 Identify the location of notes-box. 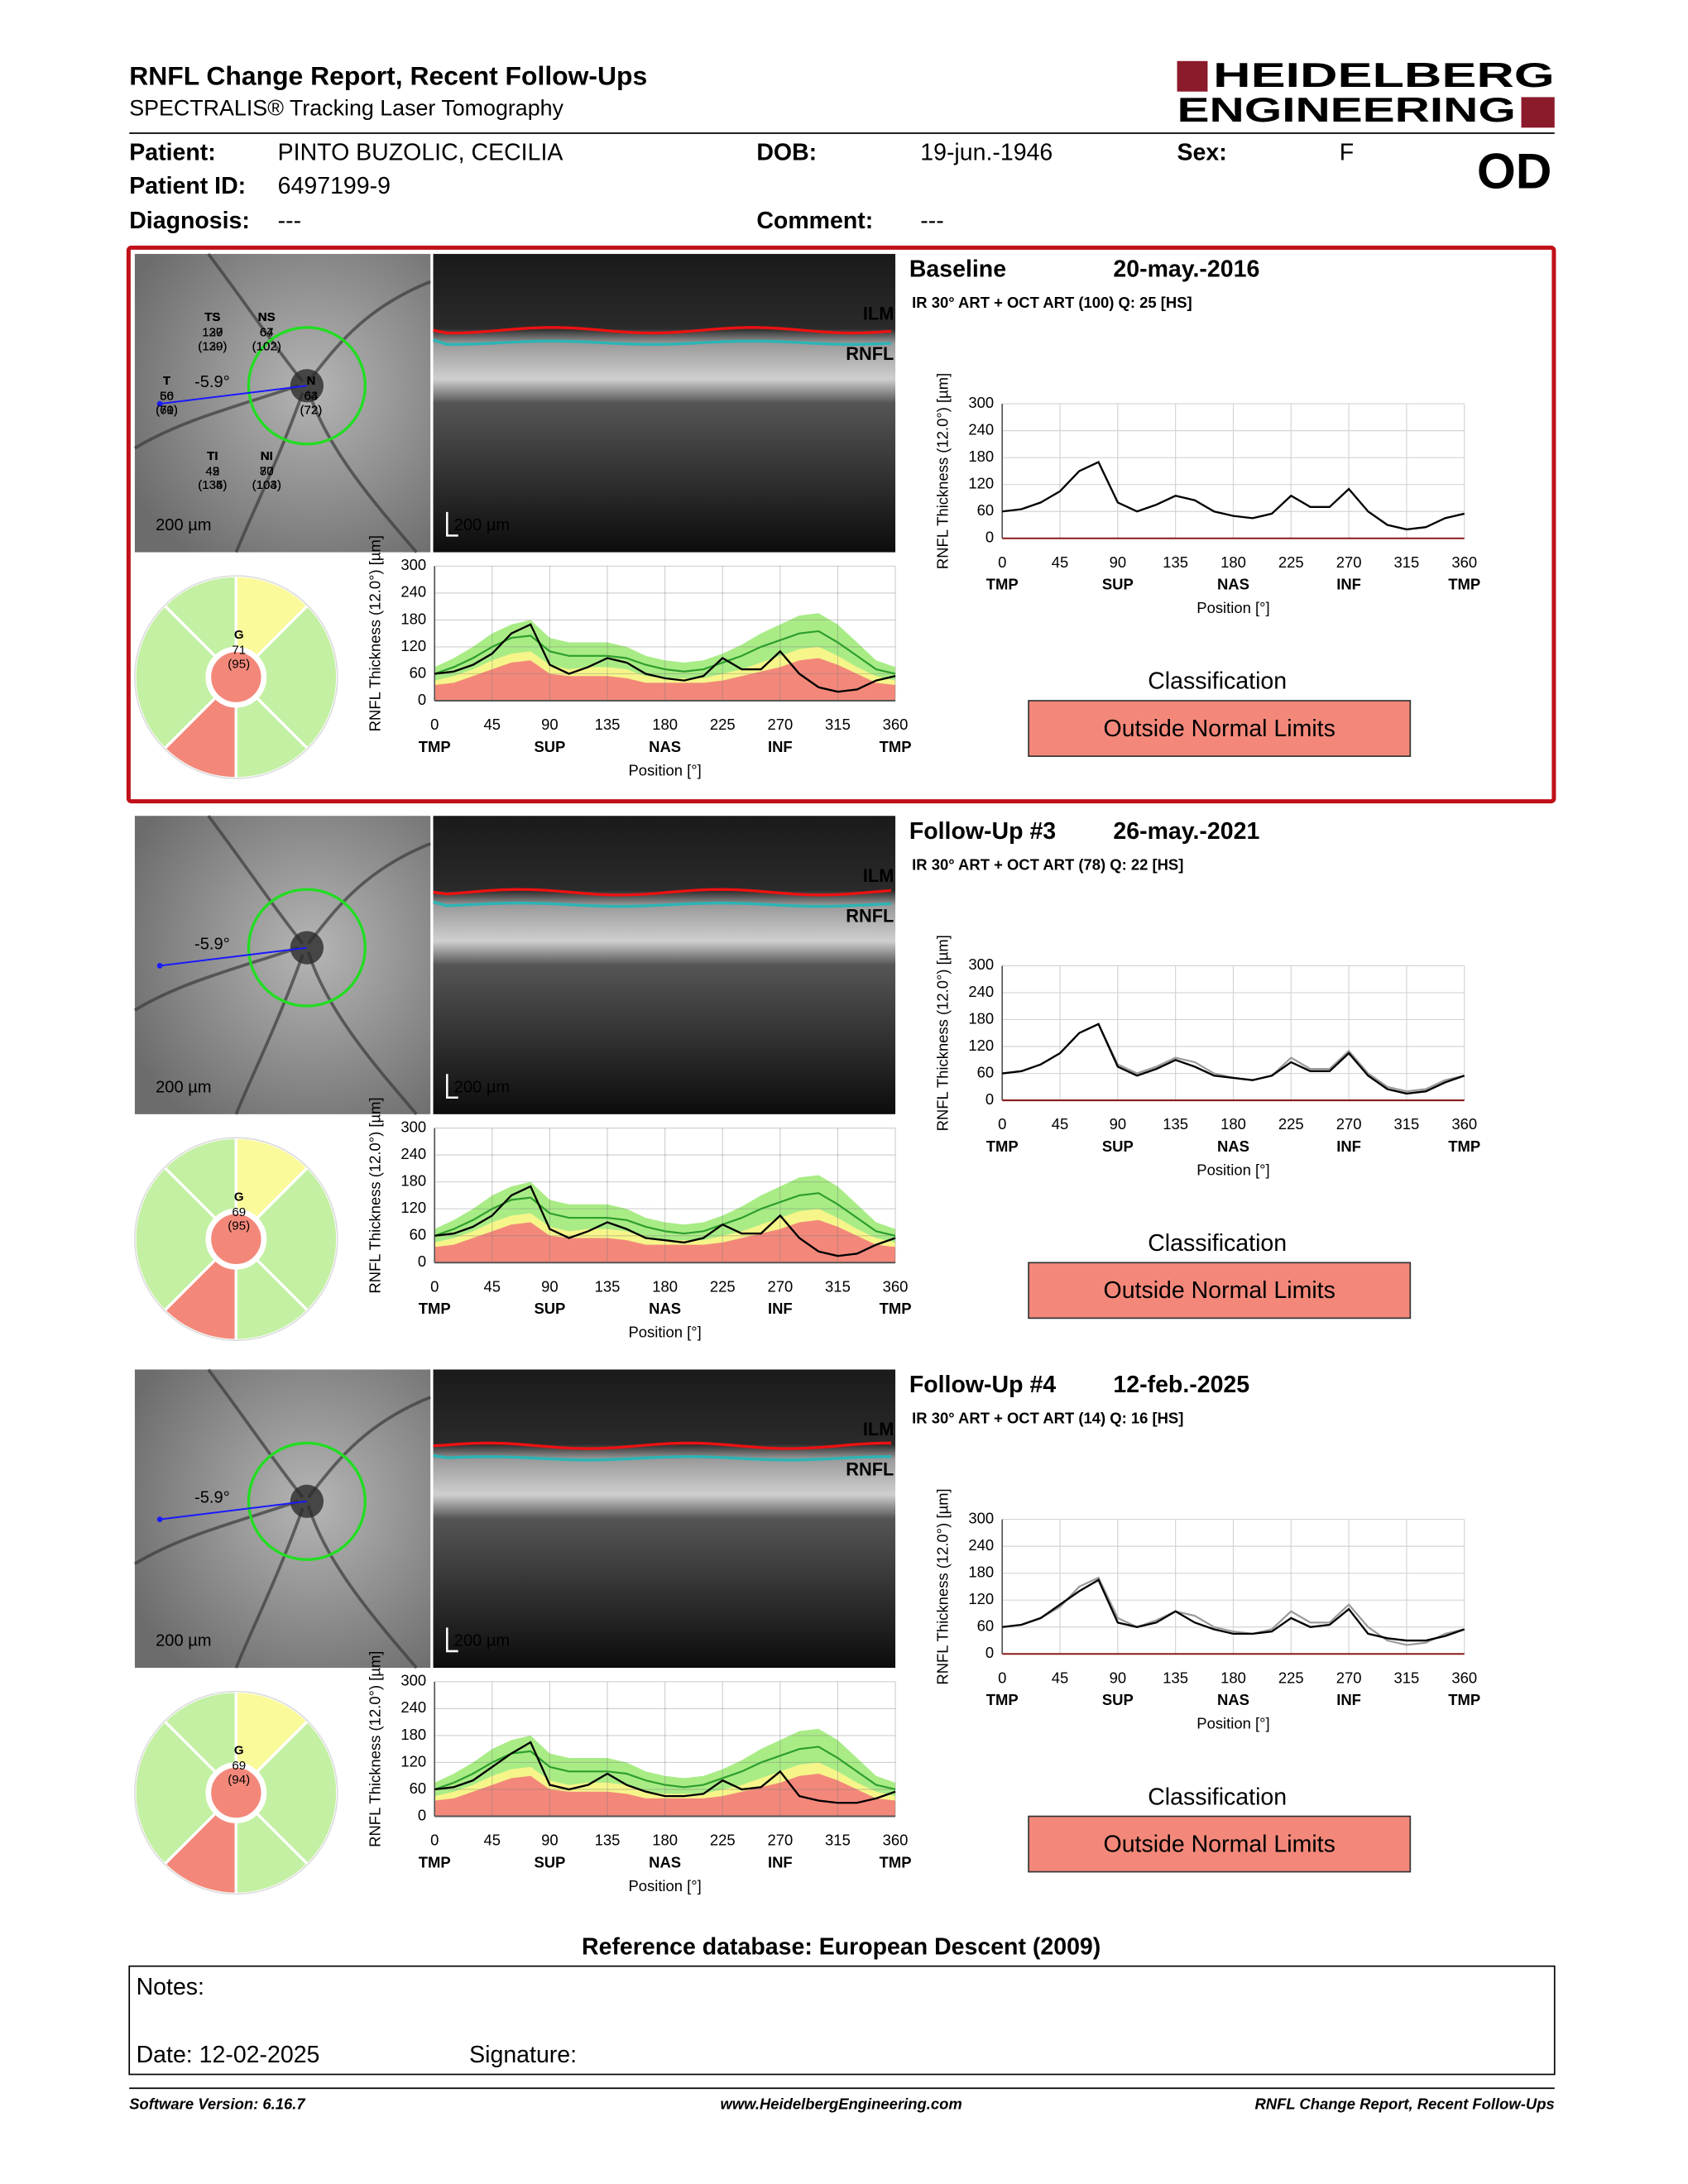
(842, 2020).